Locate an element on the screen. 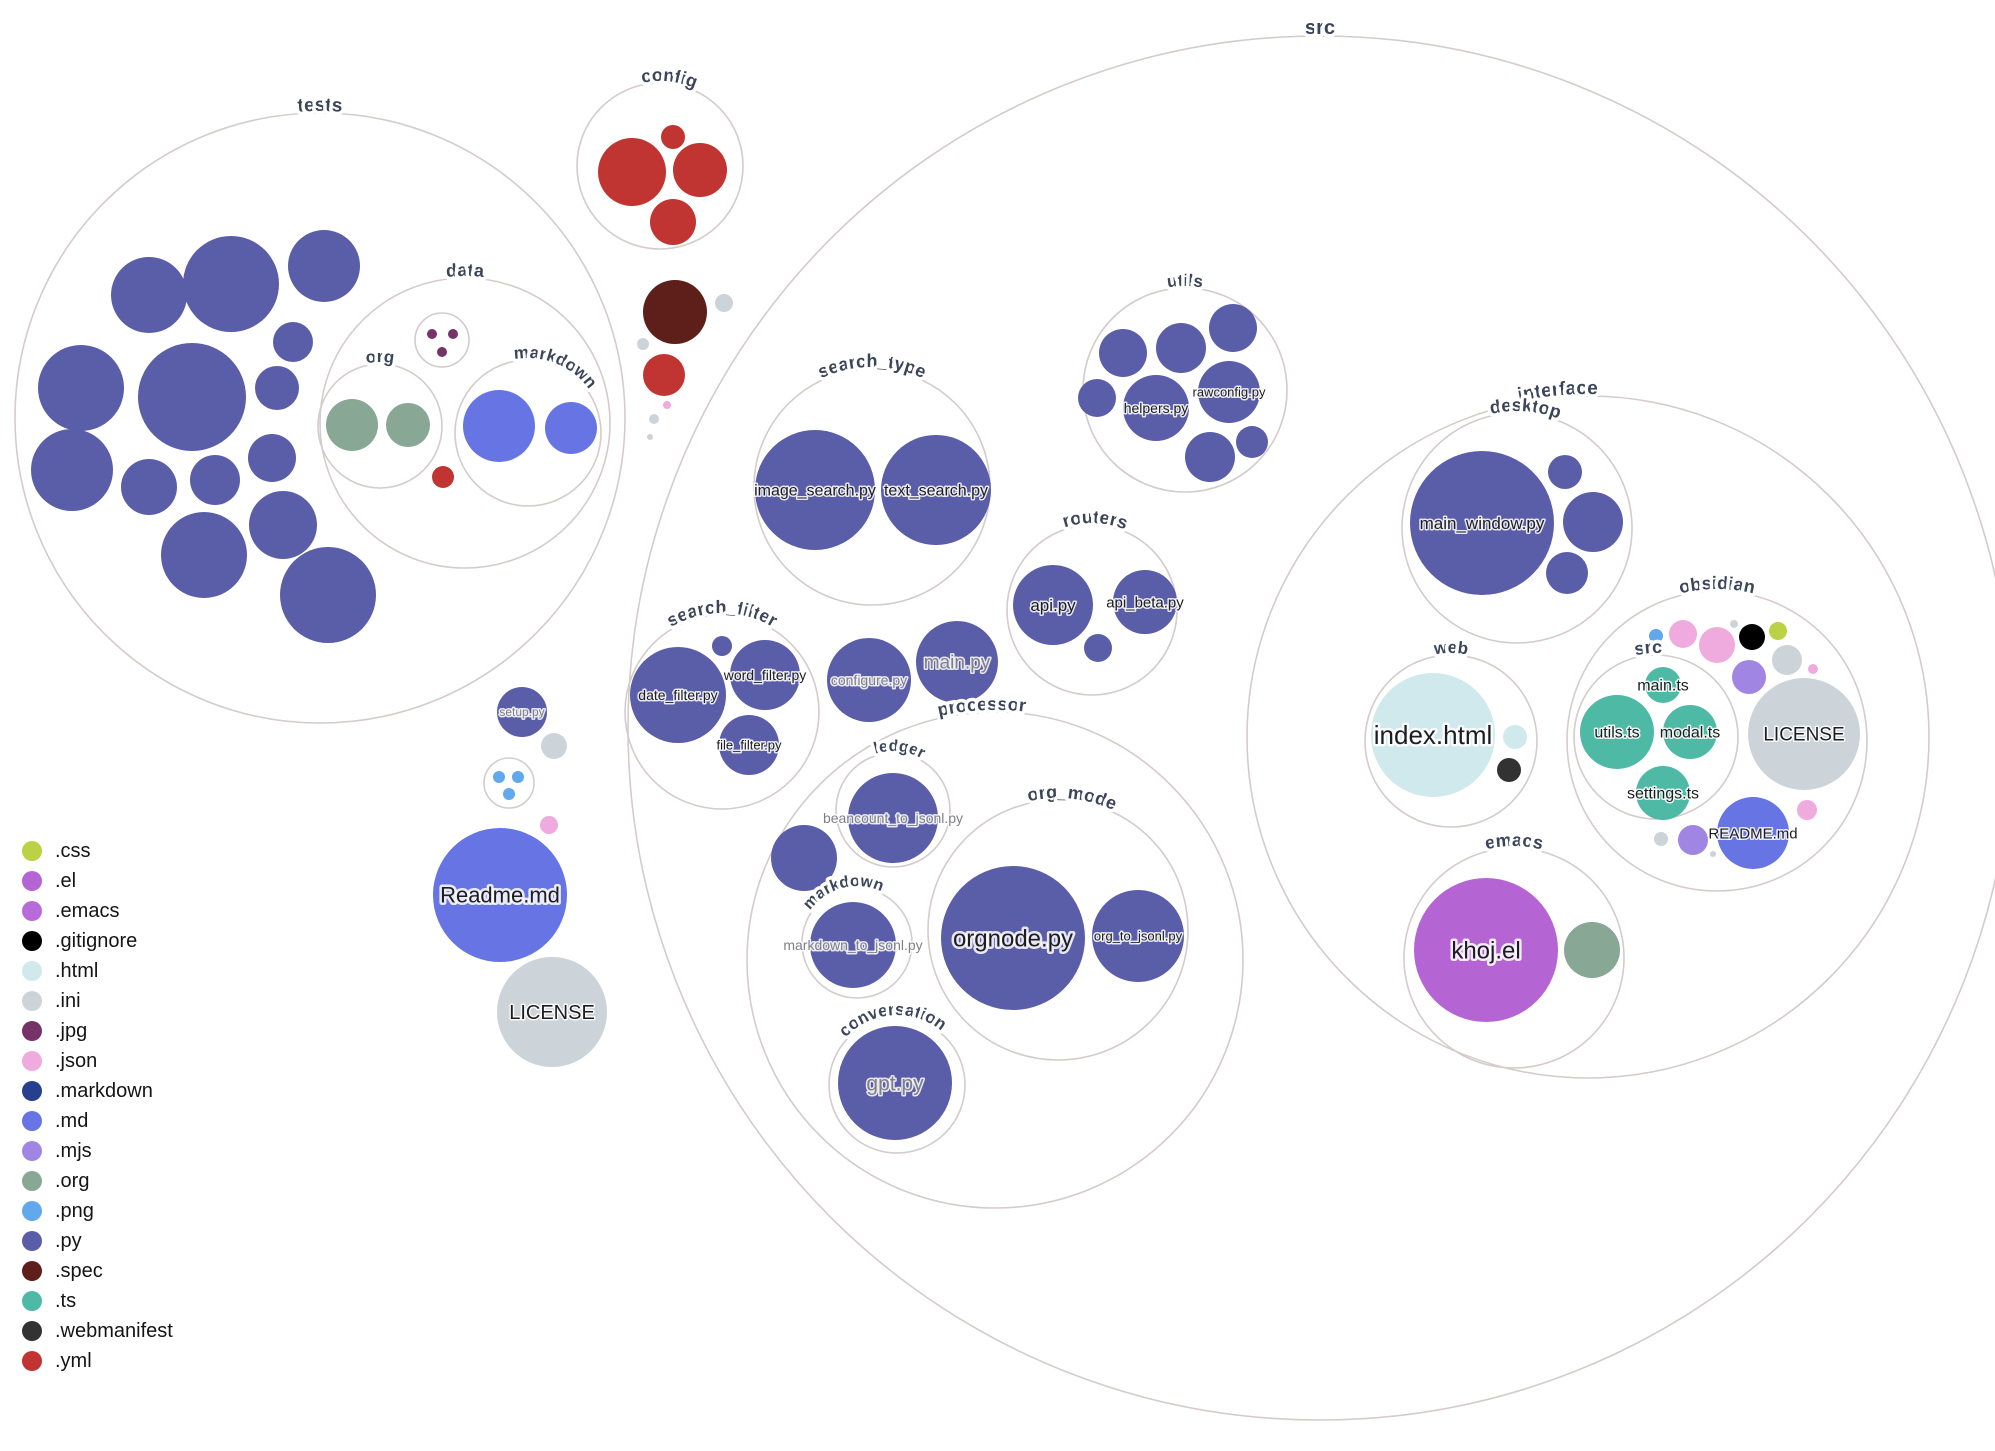 This screenshot has width=1995, height=1451. folder-interface-desktop-circle is located at coordinates (1517, 528).